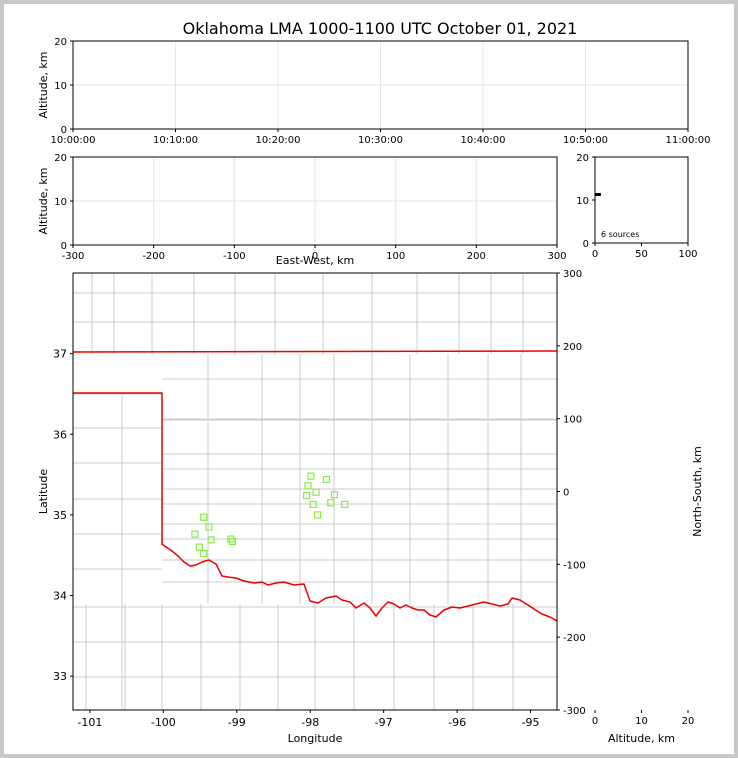 The width and height of the screenshot is (738, 758). I want to click on longitude-tick-label: -98, so click(310, 722).